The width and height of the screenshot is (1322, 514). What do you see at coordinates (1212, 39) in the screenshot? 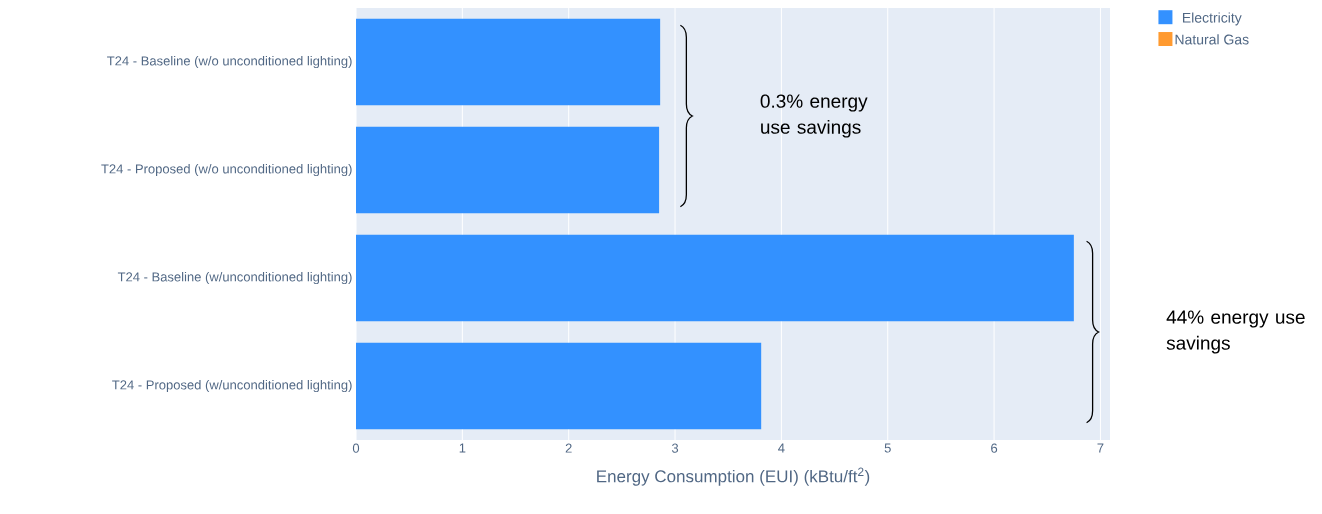
I see `legend-label: Natural Gas` at bounding box center [1212, 39].